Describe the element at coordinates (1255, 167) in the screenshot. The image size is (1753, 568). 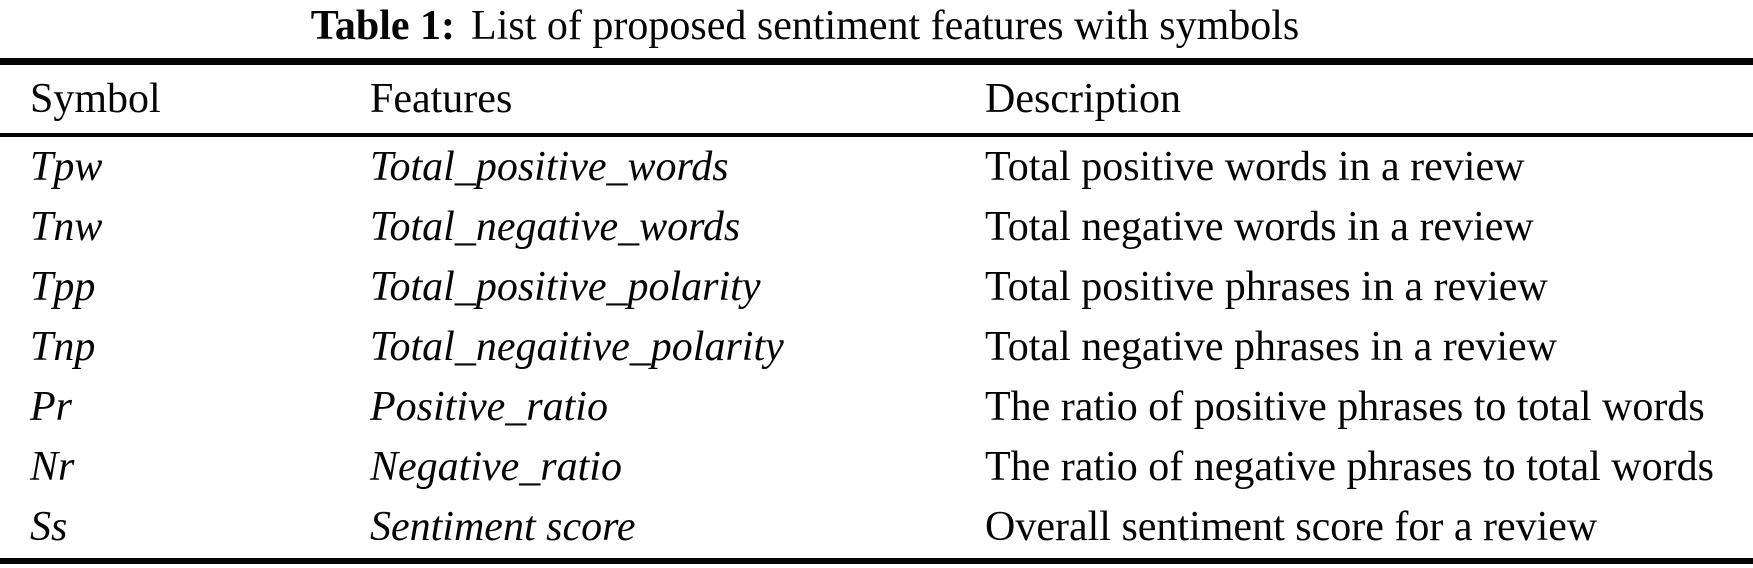
I see `description-cell: Total positive words in a review` at that location.